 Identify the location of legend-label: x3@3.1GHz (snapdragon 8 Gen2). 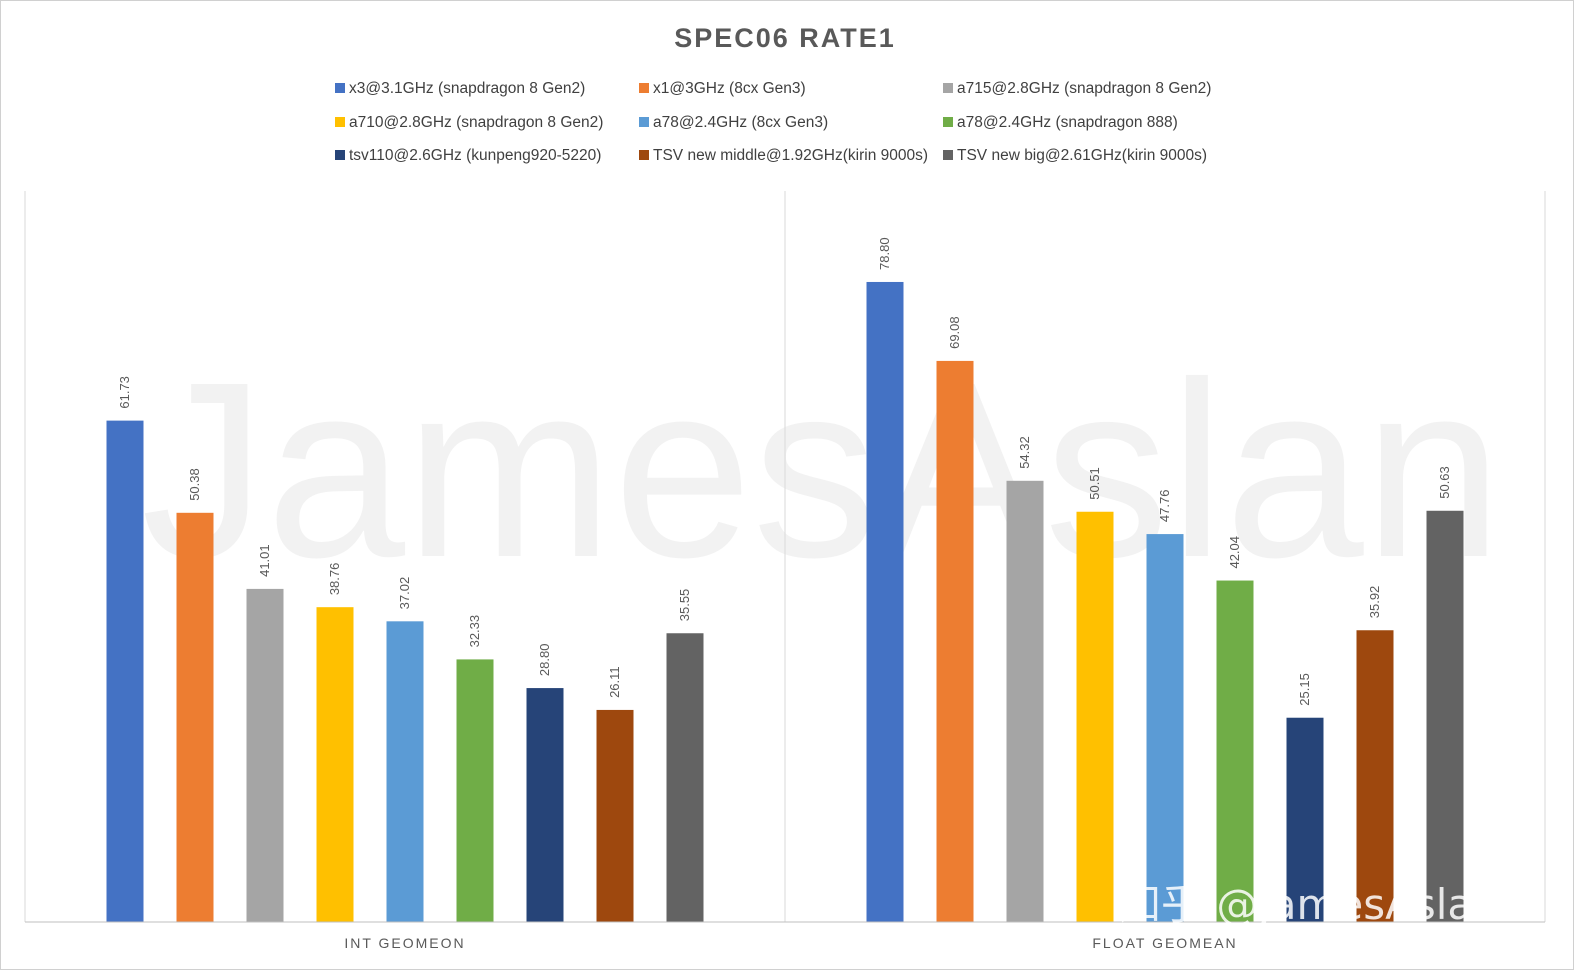
(467, 88).